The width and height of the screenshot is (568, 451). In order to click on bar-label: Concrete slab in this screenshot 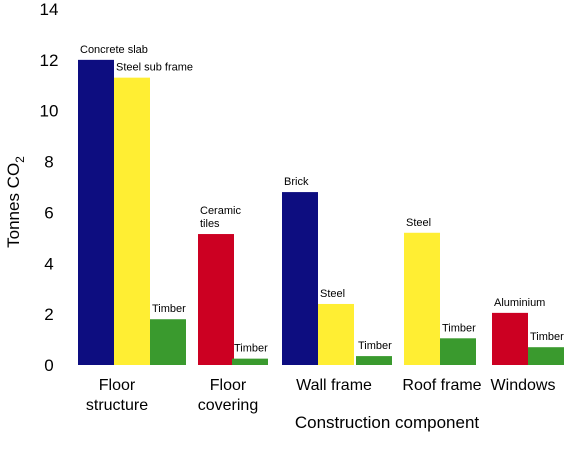, I will do `click(114, 50)`.